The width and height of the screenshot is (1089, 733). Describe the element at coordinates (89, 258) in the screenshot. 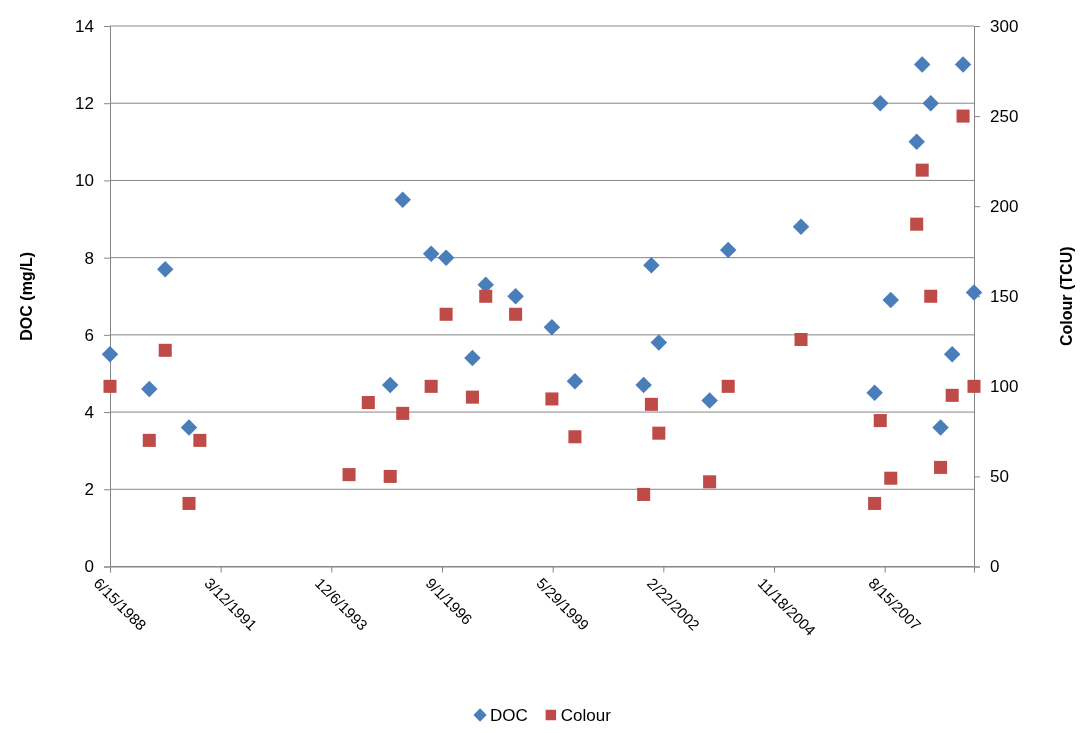

I see `y-tick-label: 8` at that location.